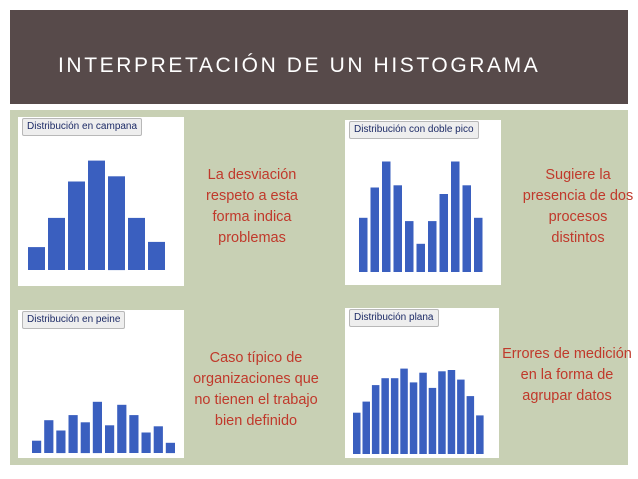 This screenshot has height=479, width=638. I want to click on histogram-caption: Distribución en campana, so click(82, 127).